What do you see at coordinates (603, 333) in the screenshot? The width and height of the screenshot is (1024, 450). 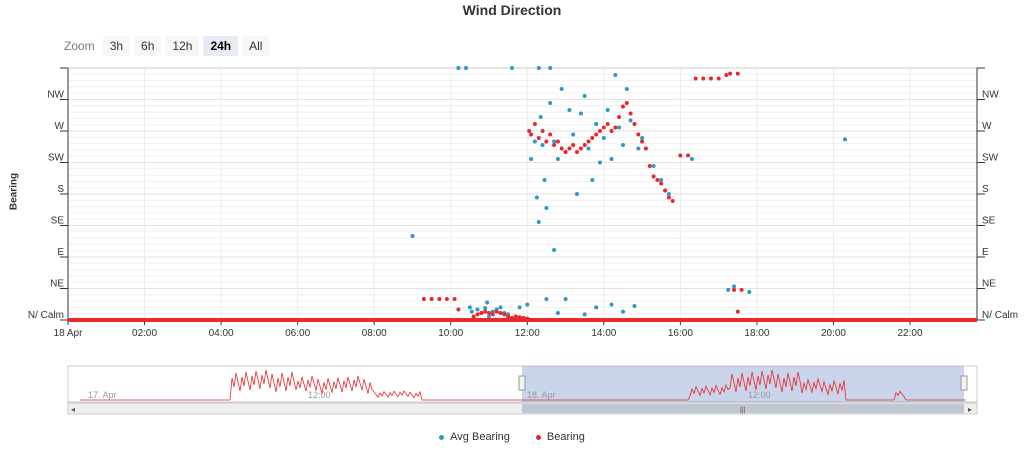 I see `x-tick-label: 14:00` at bounding box center [603, 333].